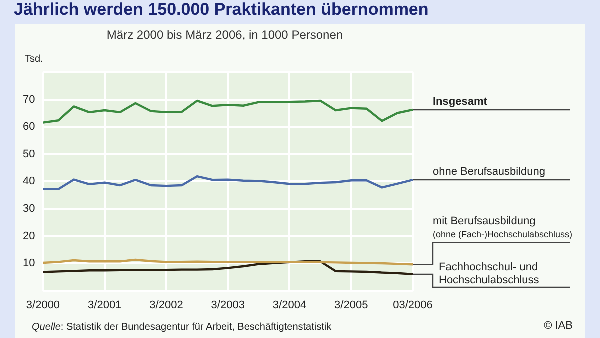 This screenshot has width=600, height=338. I want to click on source-note: Quelle: Statistik der Bundesagentur für Arbeit, Beschäftigtenstatistik, so click(182, 327).